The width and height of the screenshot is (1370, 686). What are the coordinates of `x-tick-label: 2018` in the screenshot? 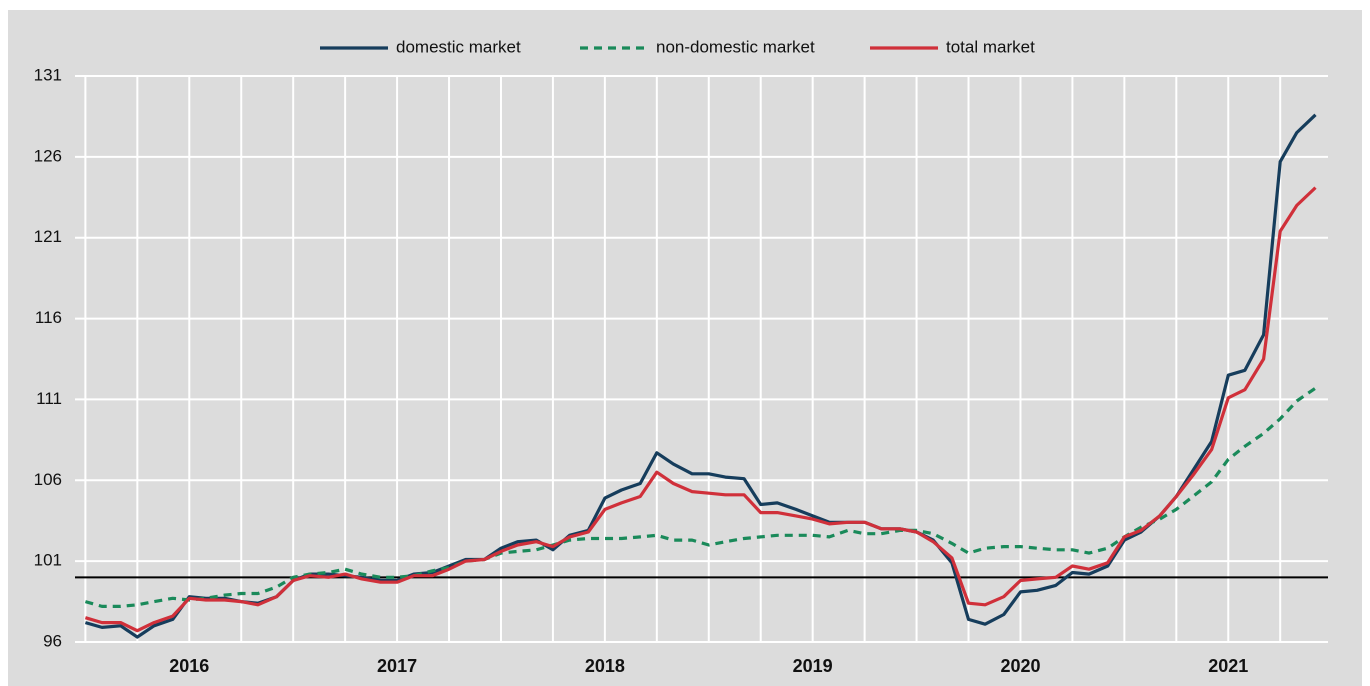 It's located at (605, 666).